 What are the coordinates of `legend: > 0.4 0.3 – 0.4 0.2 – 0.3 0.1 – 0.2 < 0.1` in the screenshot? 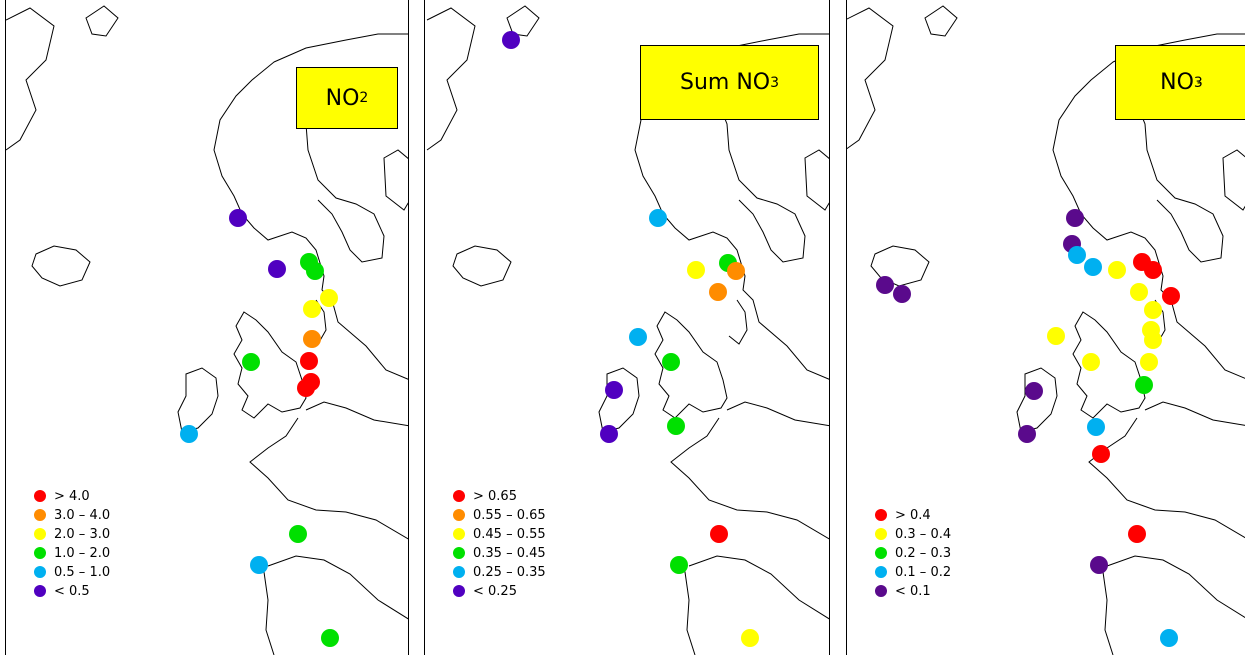 It's located at (913, 553).